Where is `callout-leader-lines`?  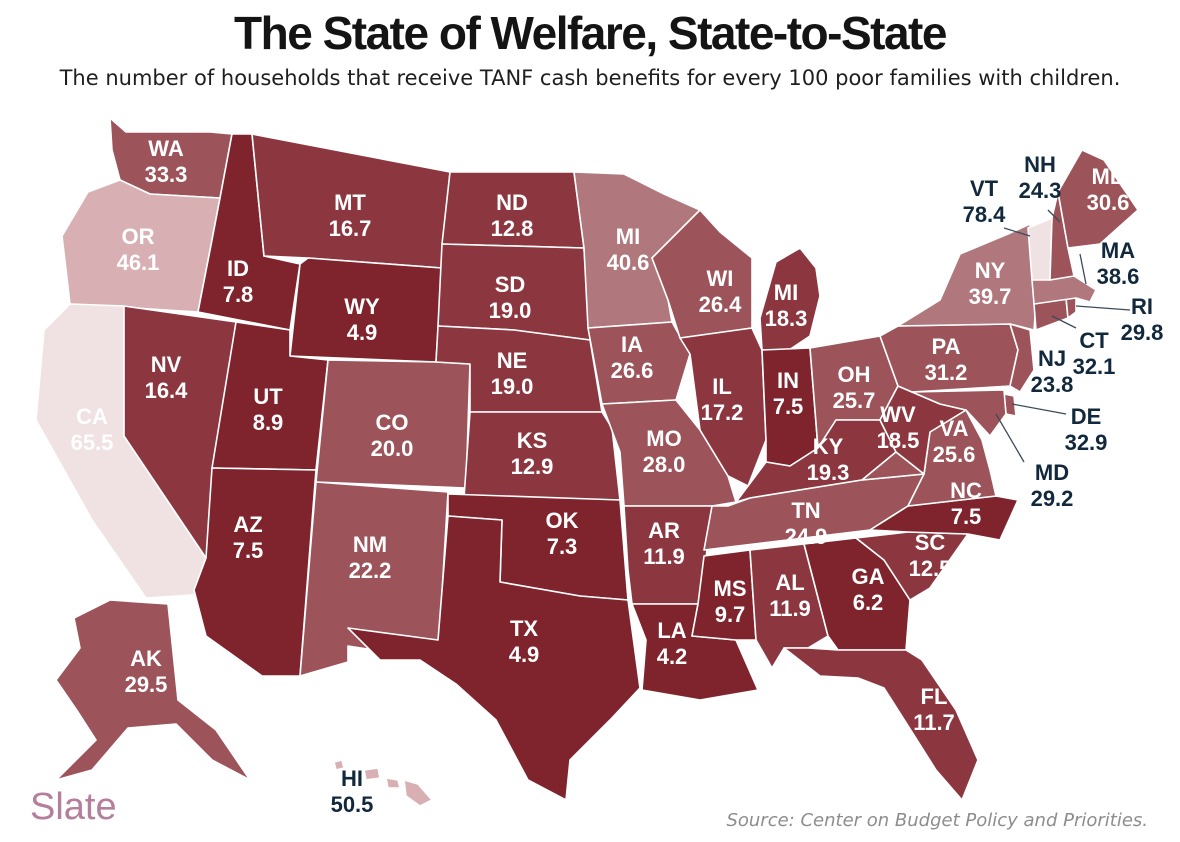
callout-leader-lines is located at coordinates (1063, 336).